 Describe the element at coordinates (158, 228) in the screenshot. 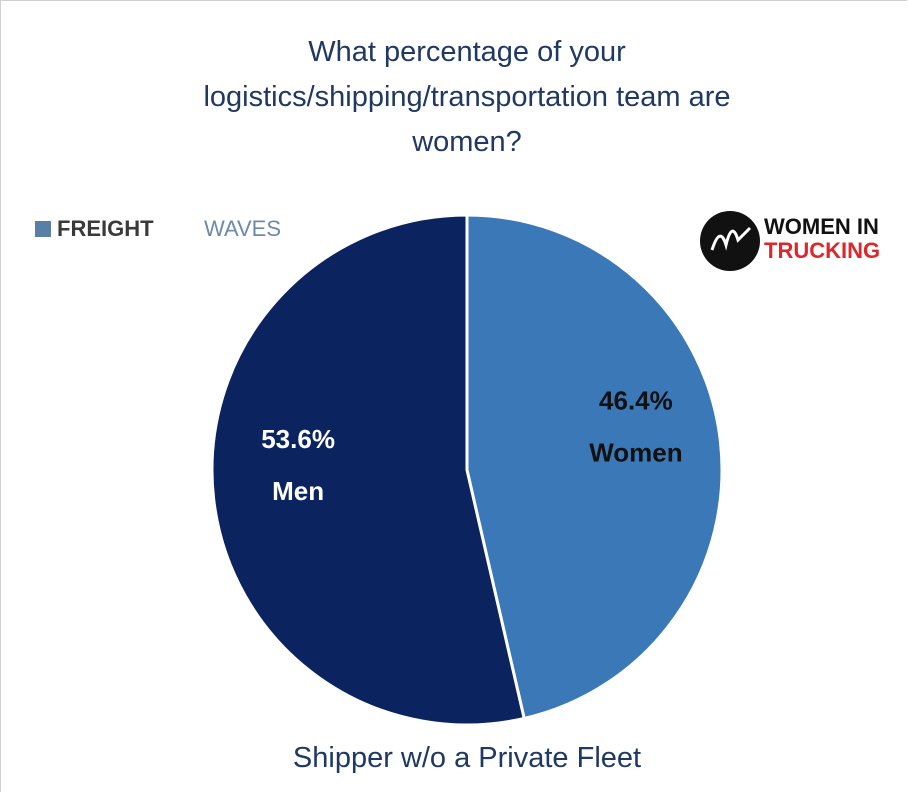

I see `freightwaves-logo: FREIGHT WAVES` at that location.